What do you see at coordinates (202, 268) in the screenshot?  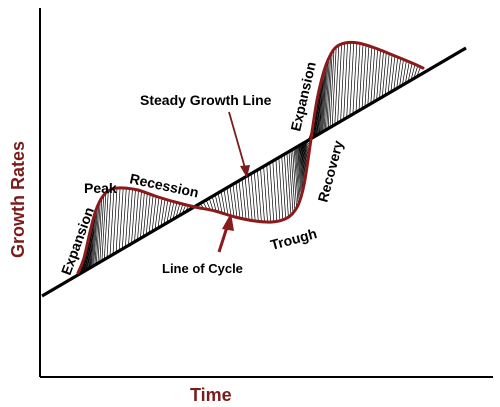 I see `line-of-cycle-label: Line of Cycle` at bounding box center [202, 268].